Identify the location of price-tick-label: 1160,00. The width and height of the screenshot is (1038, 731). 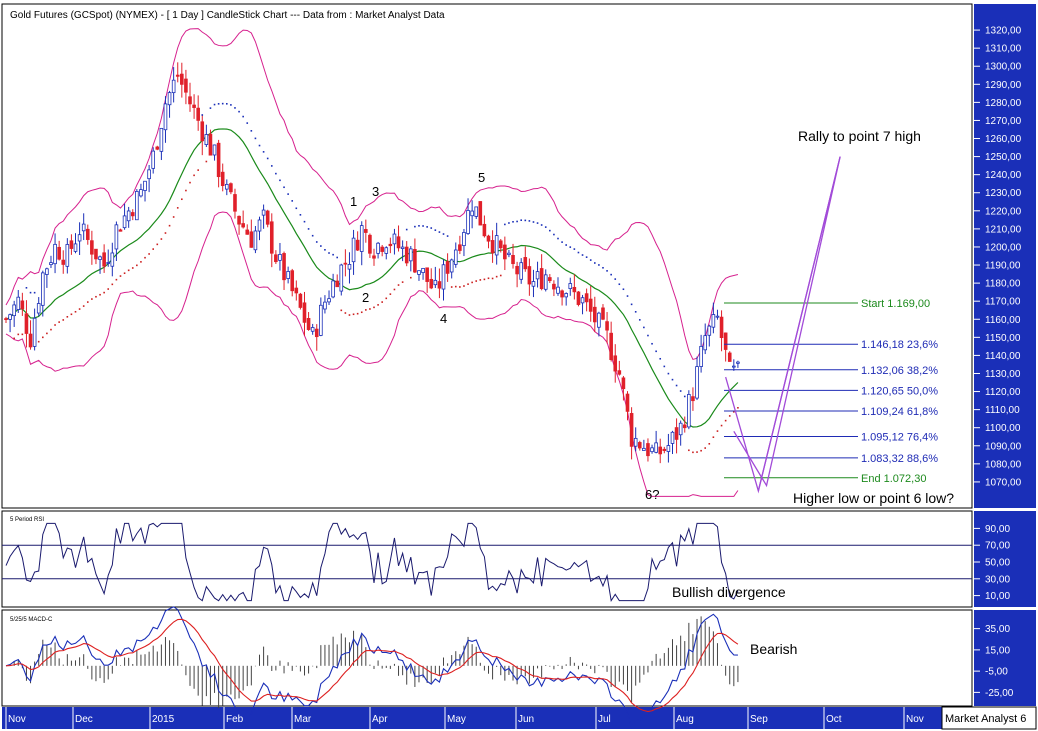
(1003, 320).